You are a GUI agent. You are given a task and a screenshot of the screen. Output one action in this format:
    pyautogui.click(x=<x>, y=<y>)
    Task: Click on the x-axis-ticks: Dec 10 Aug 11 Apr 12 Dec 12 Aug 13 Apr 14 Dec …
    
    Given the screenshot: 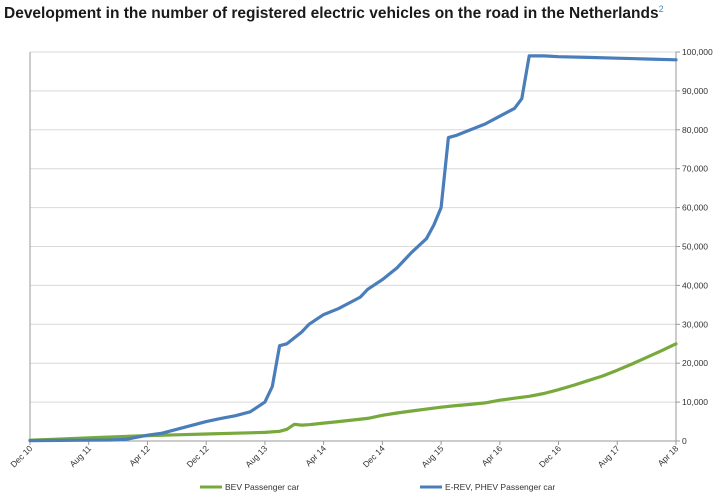 What is the action you would take?
    pyautogui.click(x=344, y=455)
    